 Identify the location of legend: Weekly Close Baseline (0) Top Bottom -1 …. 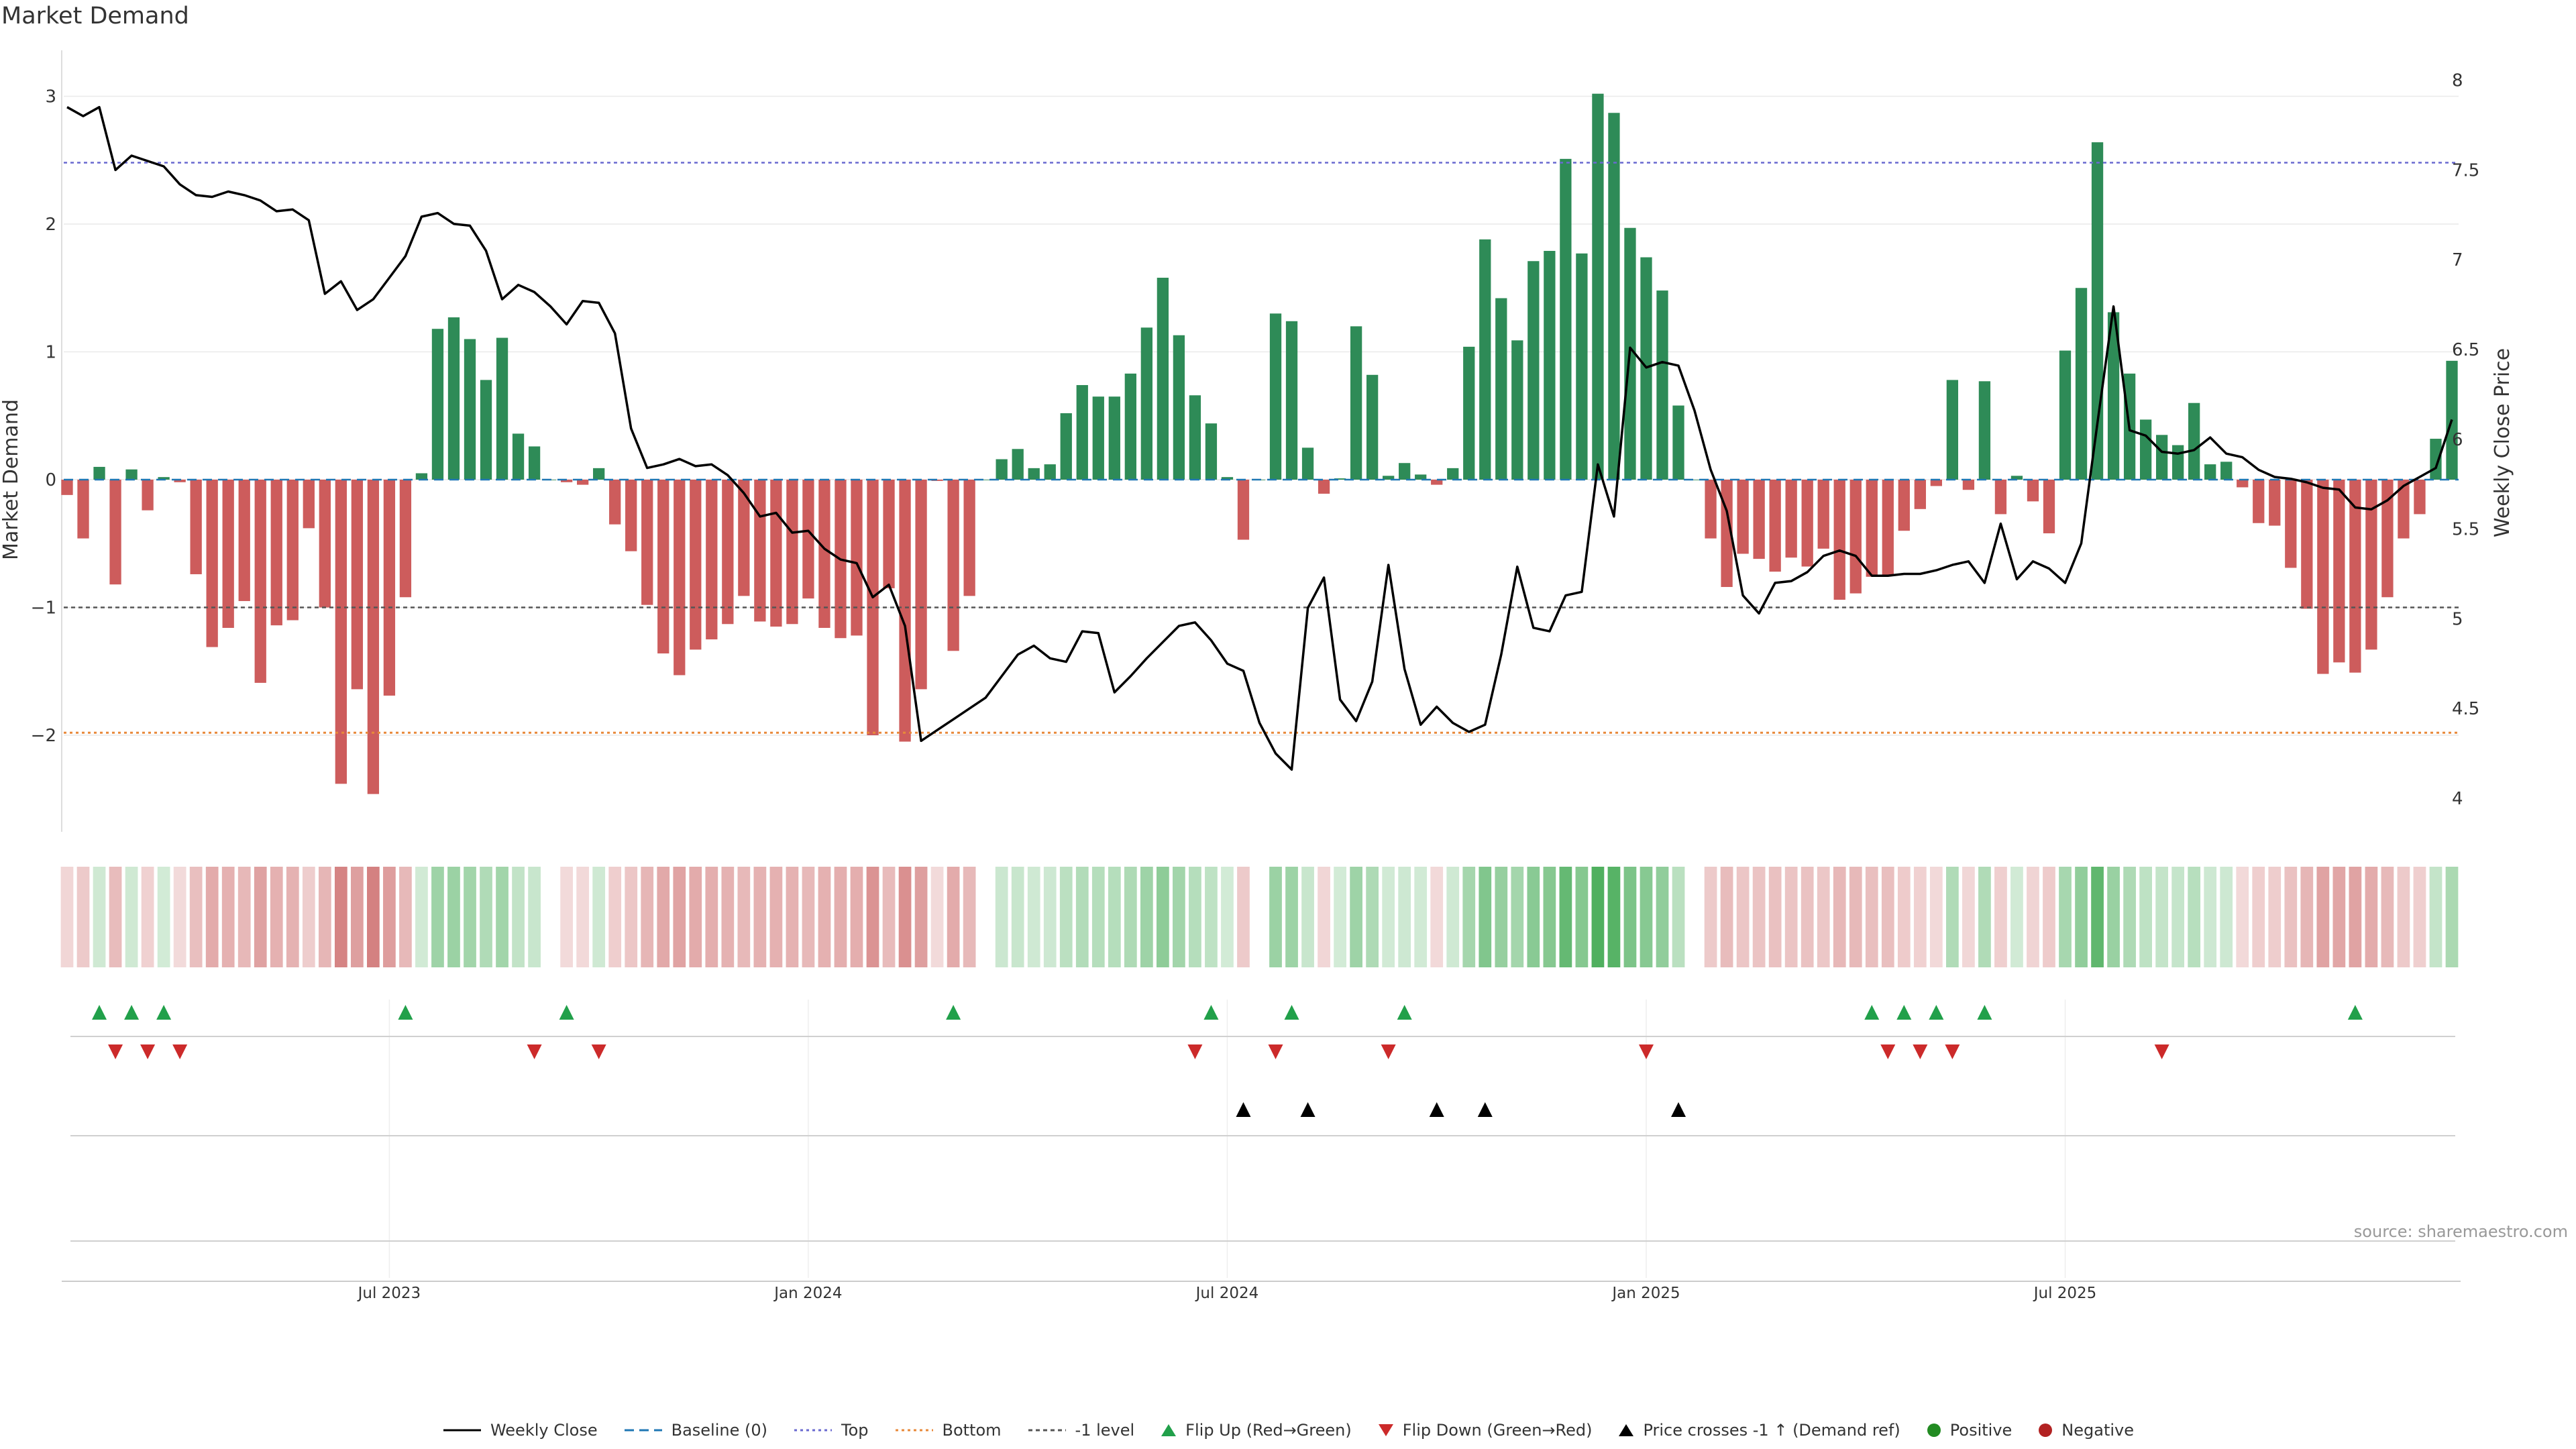
(1288, 1430).